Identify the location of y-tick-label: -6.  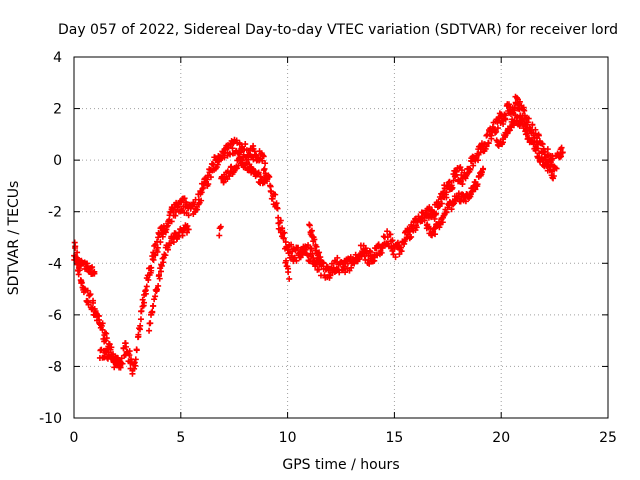
(55, 316).